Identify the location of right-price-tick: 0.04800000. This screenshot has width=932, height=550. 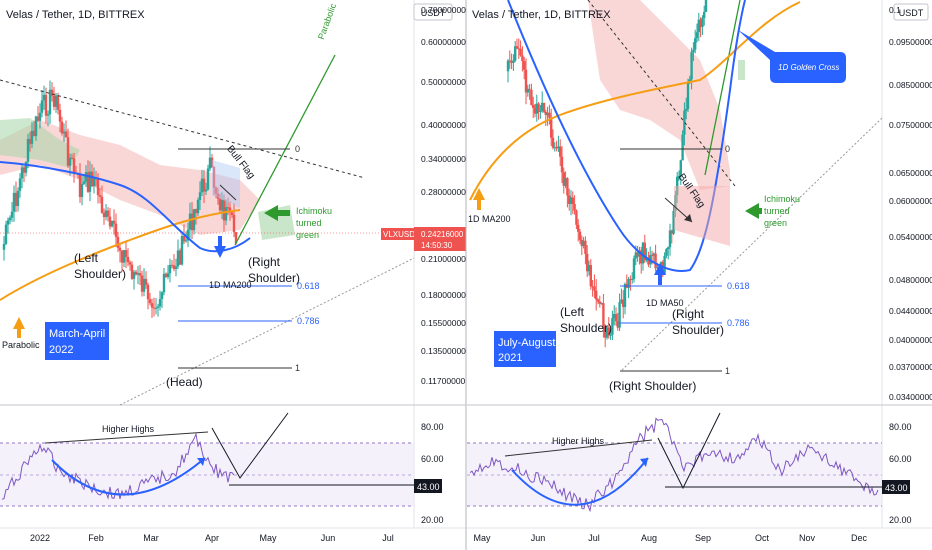
(910, 280).